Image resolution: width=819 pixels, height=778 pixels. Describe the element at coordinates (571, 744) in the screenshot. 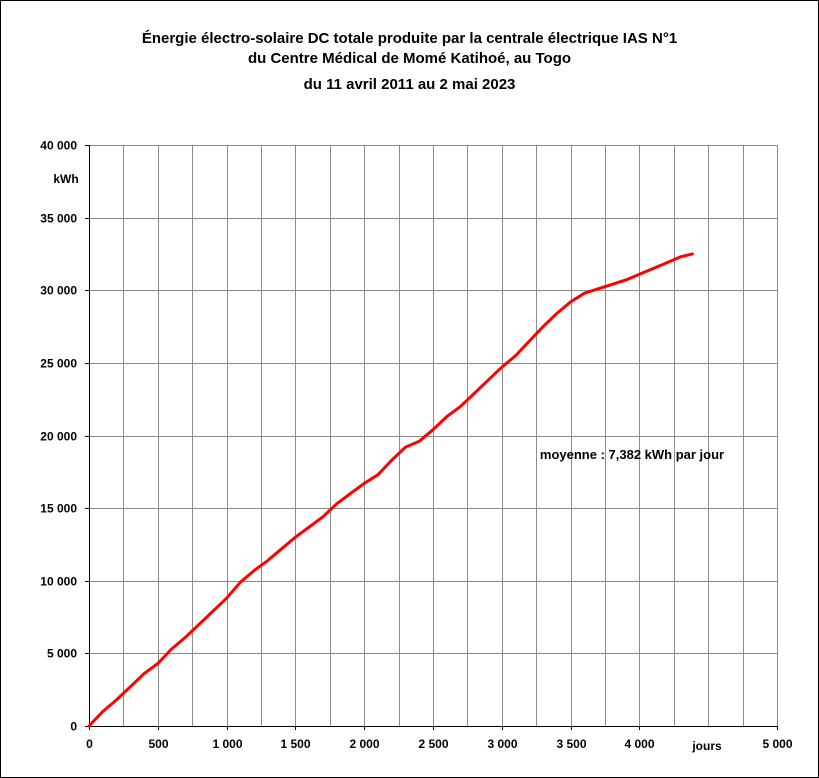

I see `x-tick-label: 3 500` at that location.